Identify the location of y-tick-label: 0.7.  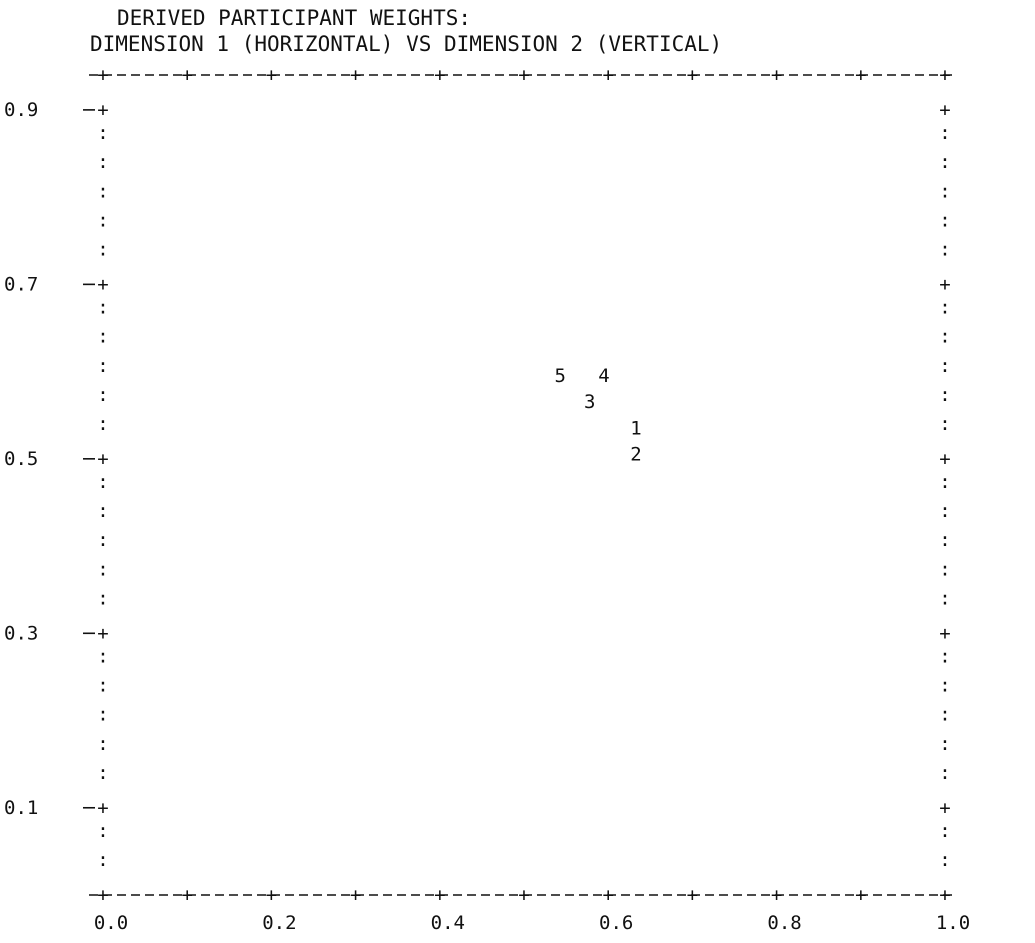
(21, 284).